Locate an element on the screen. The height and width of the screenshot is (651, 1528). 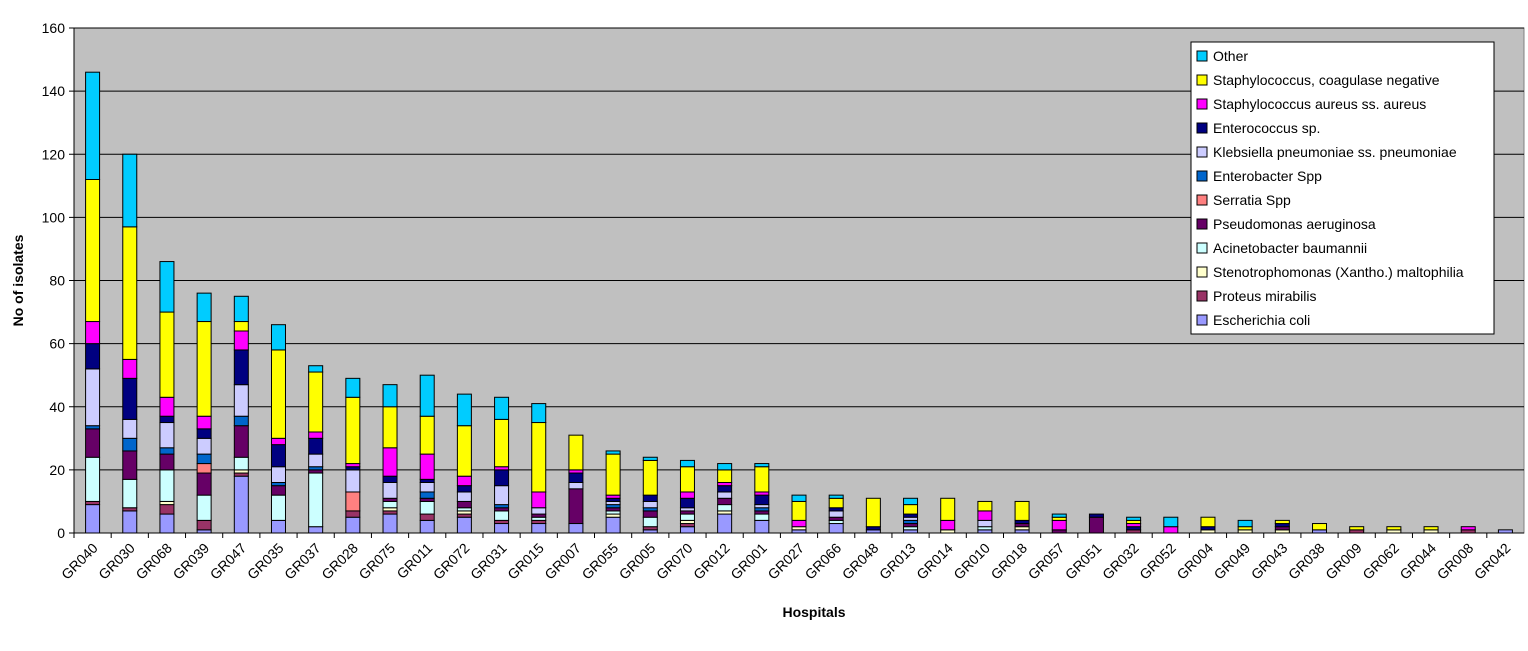
y-tick-label: 120 is located at coordinates (54, 154).